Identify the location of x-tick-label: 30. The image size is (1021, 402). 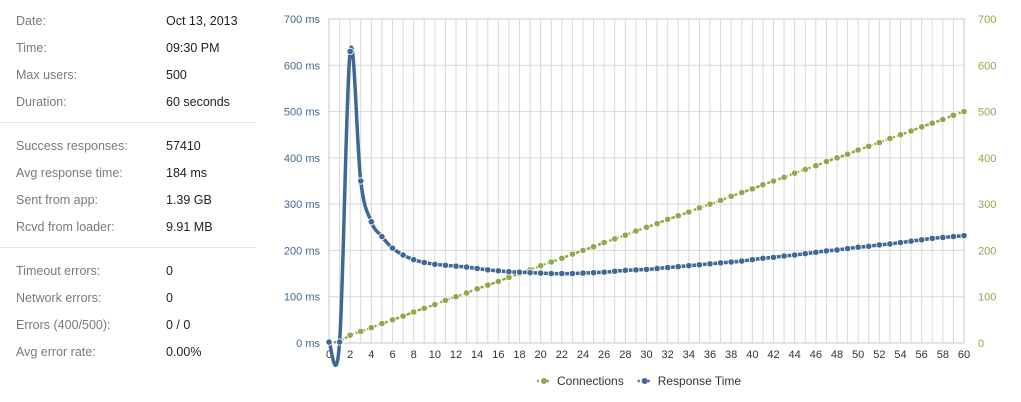
(646, 355).